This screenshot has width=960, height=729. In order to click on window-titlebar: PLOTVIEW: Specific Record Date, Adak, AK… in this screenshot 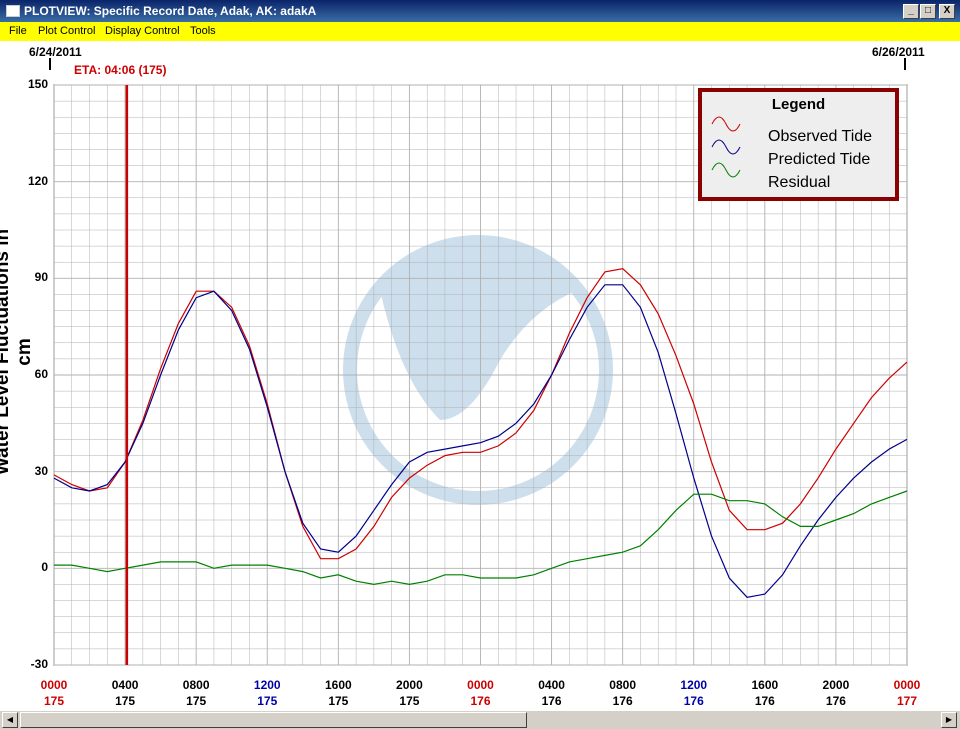, I will do `click(480, 11)`.